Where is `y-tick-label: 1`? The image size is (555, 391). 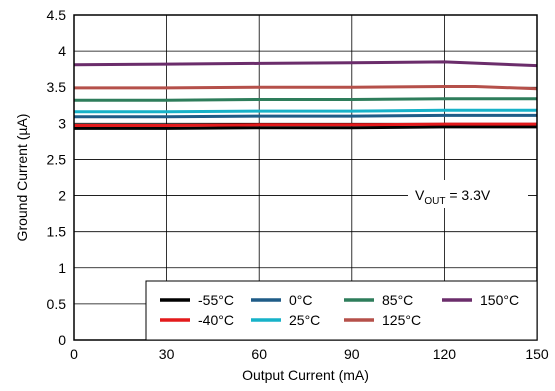
y-tick-label: 1 is located at coordinates (62, 268).